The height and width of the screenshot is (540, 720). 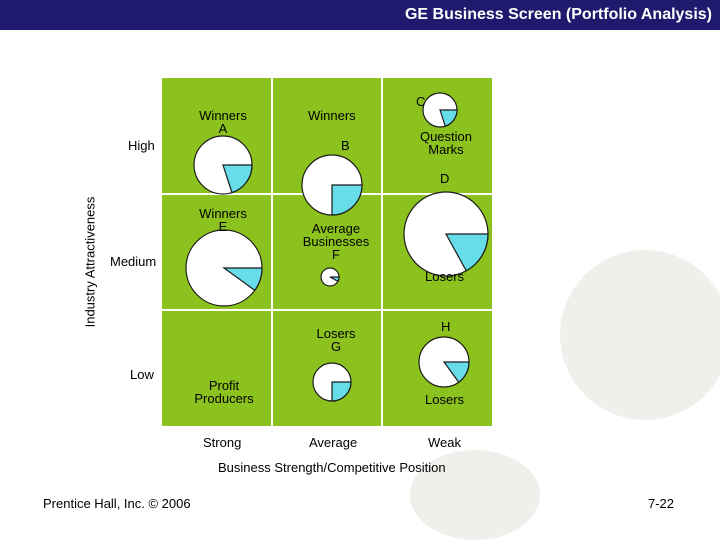 What do you see at coordinates (345, 145) in the screenshot?
I see `pie-letter-b: B` at bounding box center [345, 145].